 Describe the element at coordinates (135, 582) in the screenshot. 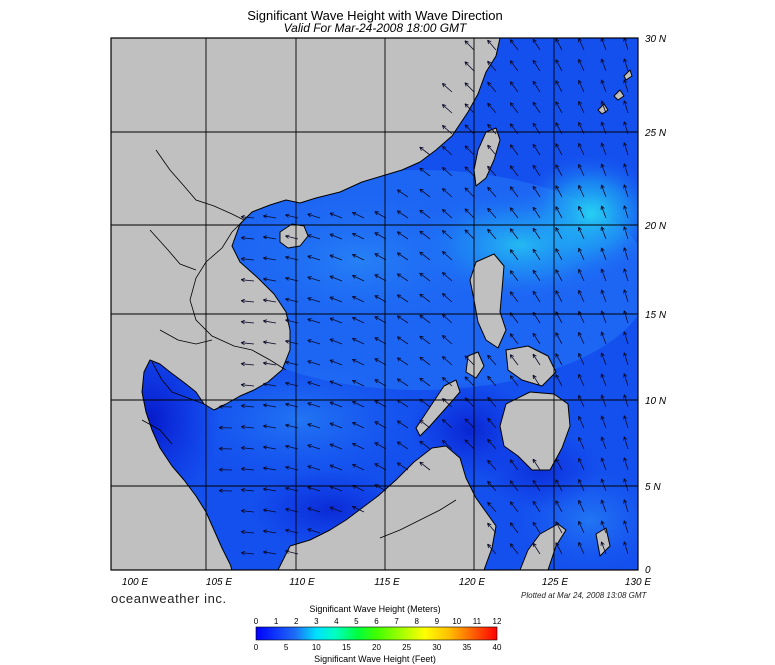

I see `lon-label: 100 E` at that location.